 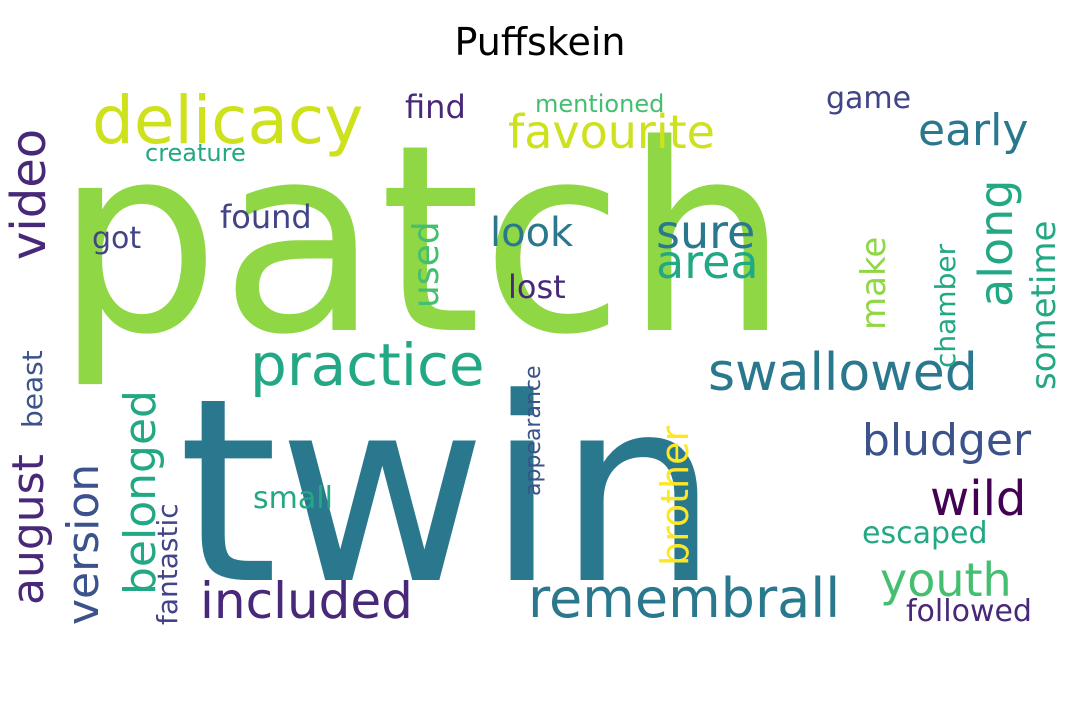 What do you see at coordinates (533, 430) in the screenshot?
I see `word-appearance: appearance` at bounding box center [533, 430].